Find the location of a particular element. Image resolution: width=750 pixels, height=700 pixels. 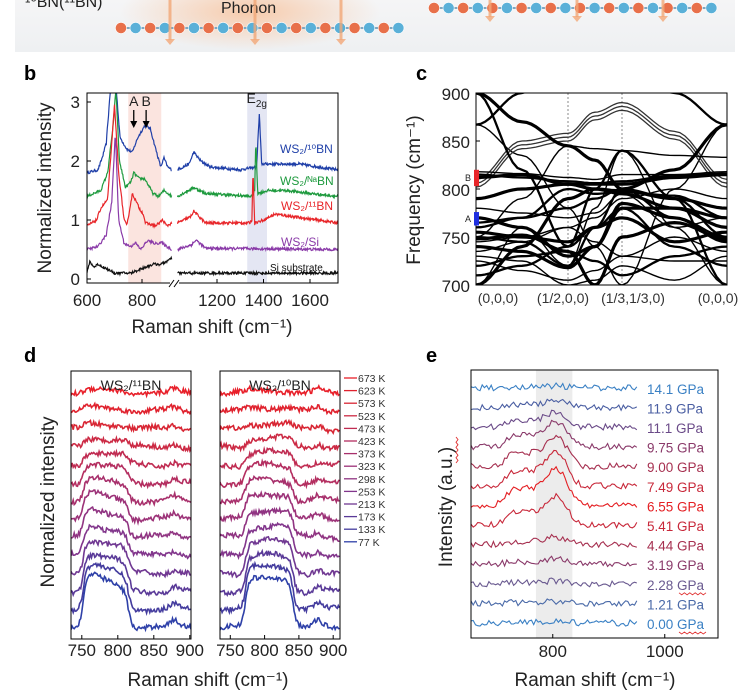

pressure-label: 9.00 GPa is located at coordinates (676, 467).